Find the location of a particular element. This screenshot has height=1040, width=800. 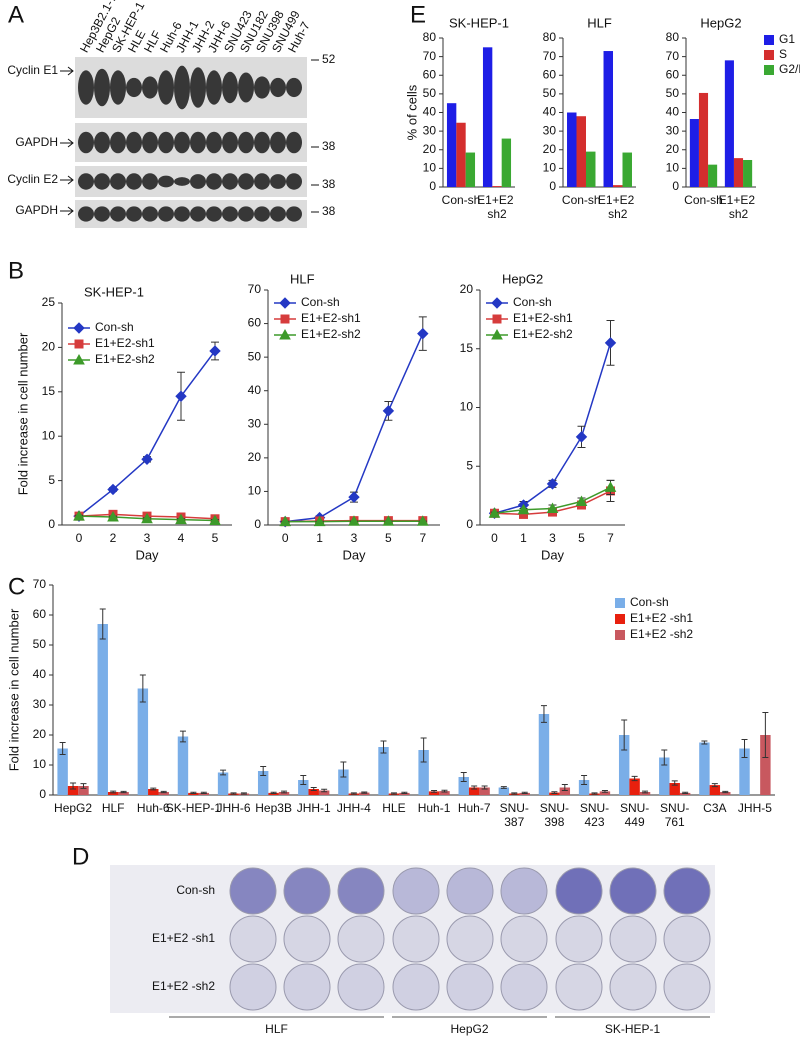

legend-label: E1+E2-sh2 is located at coordinates (543, 334).